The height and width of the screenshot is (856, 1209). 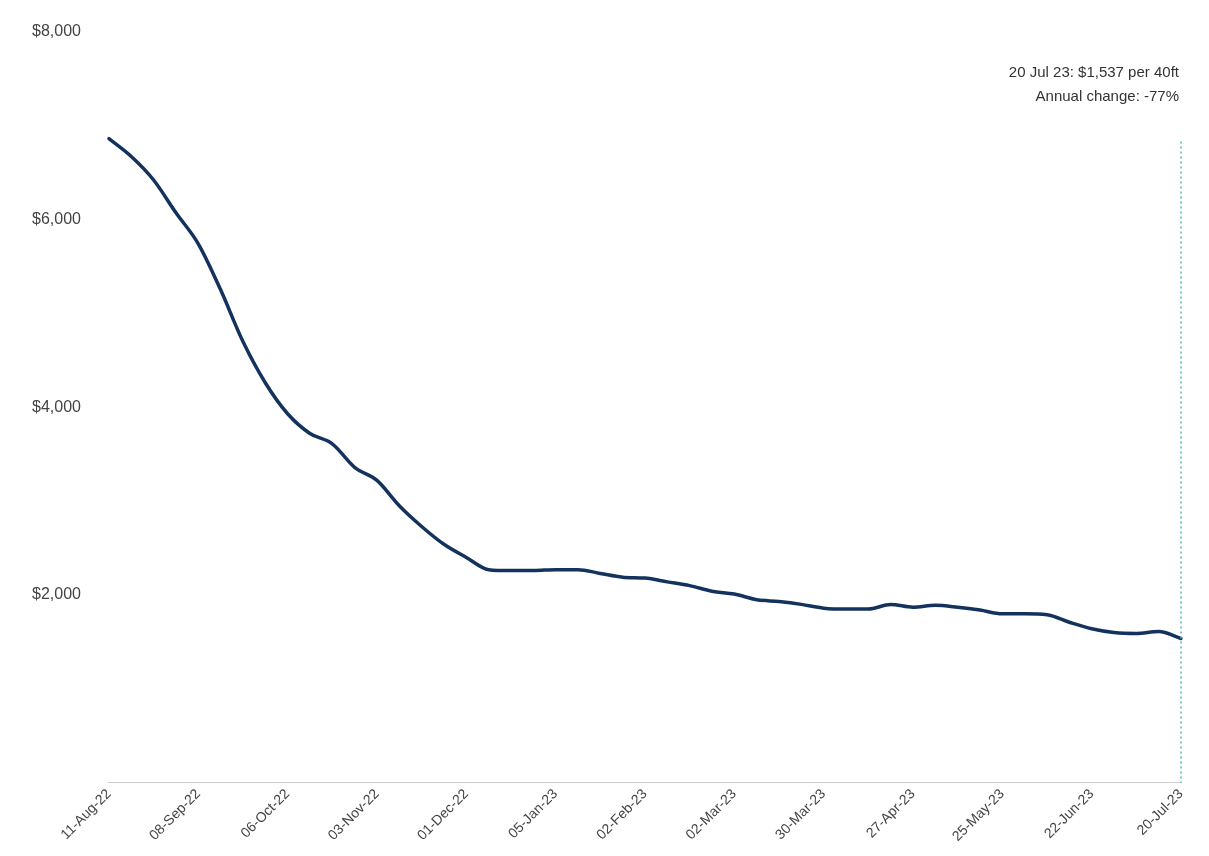 What do you see at coordinates (1093, 72) in the screenshot?
I see `annotation: 20 Jul 23: $1,537 per 40ft` at bounding box center [1093, 72].